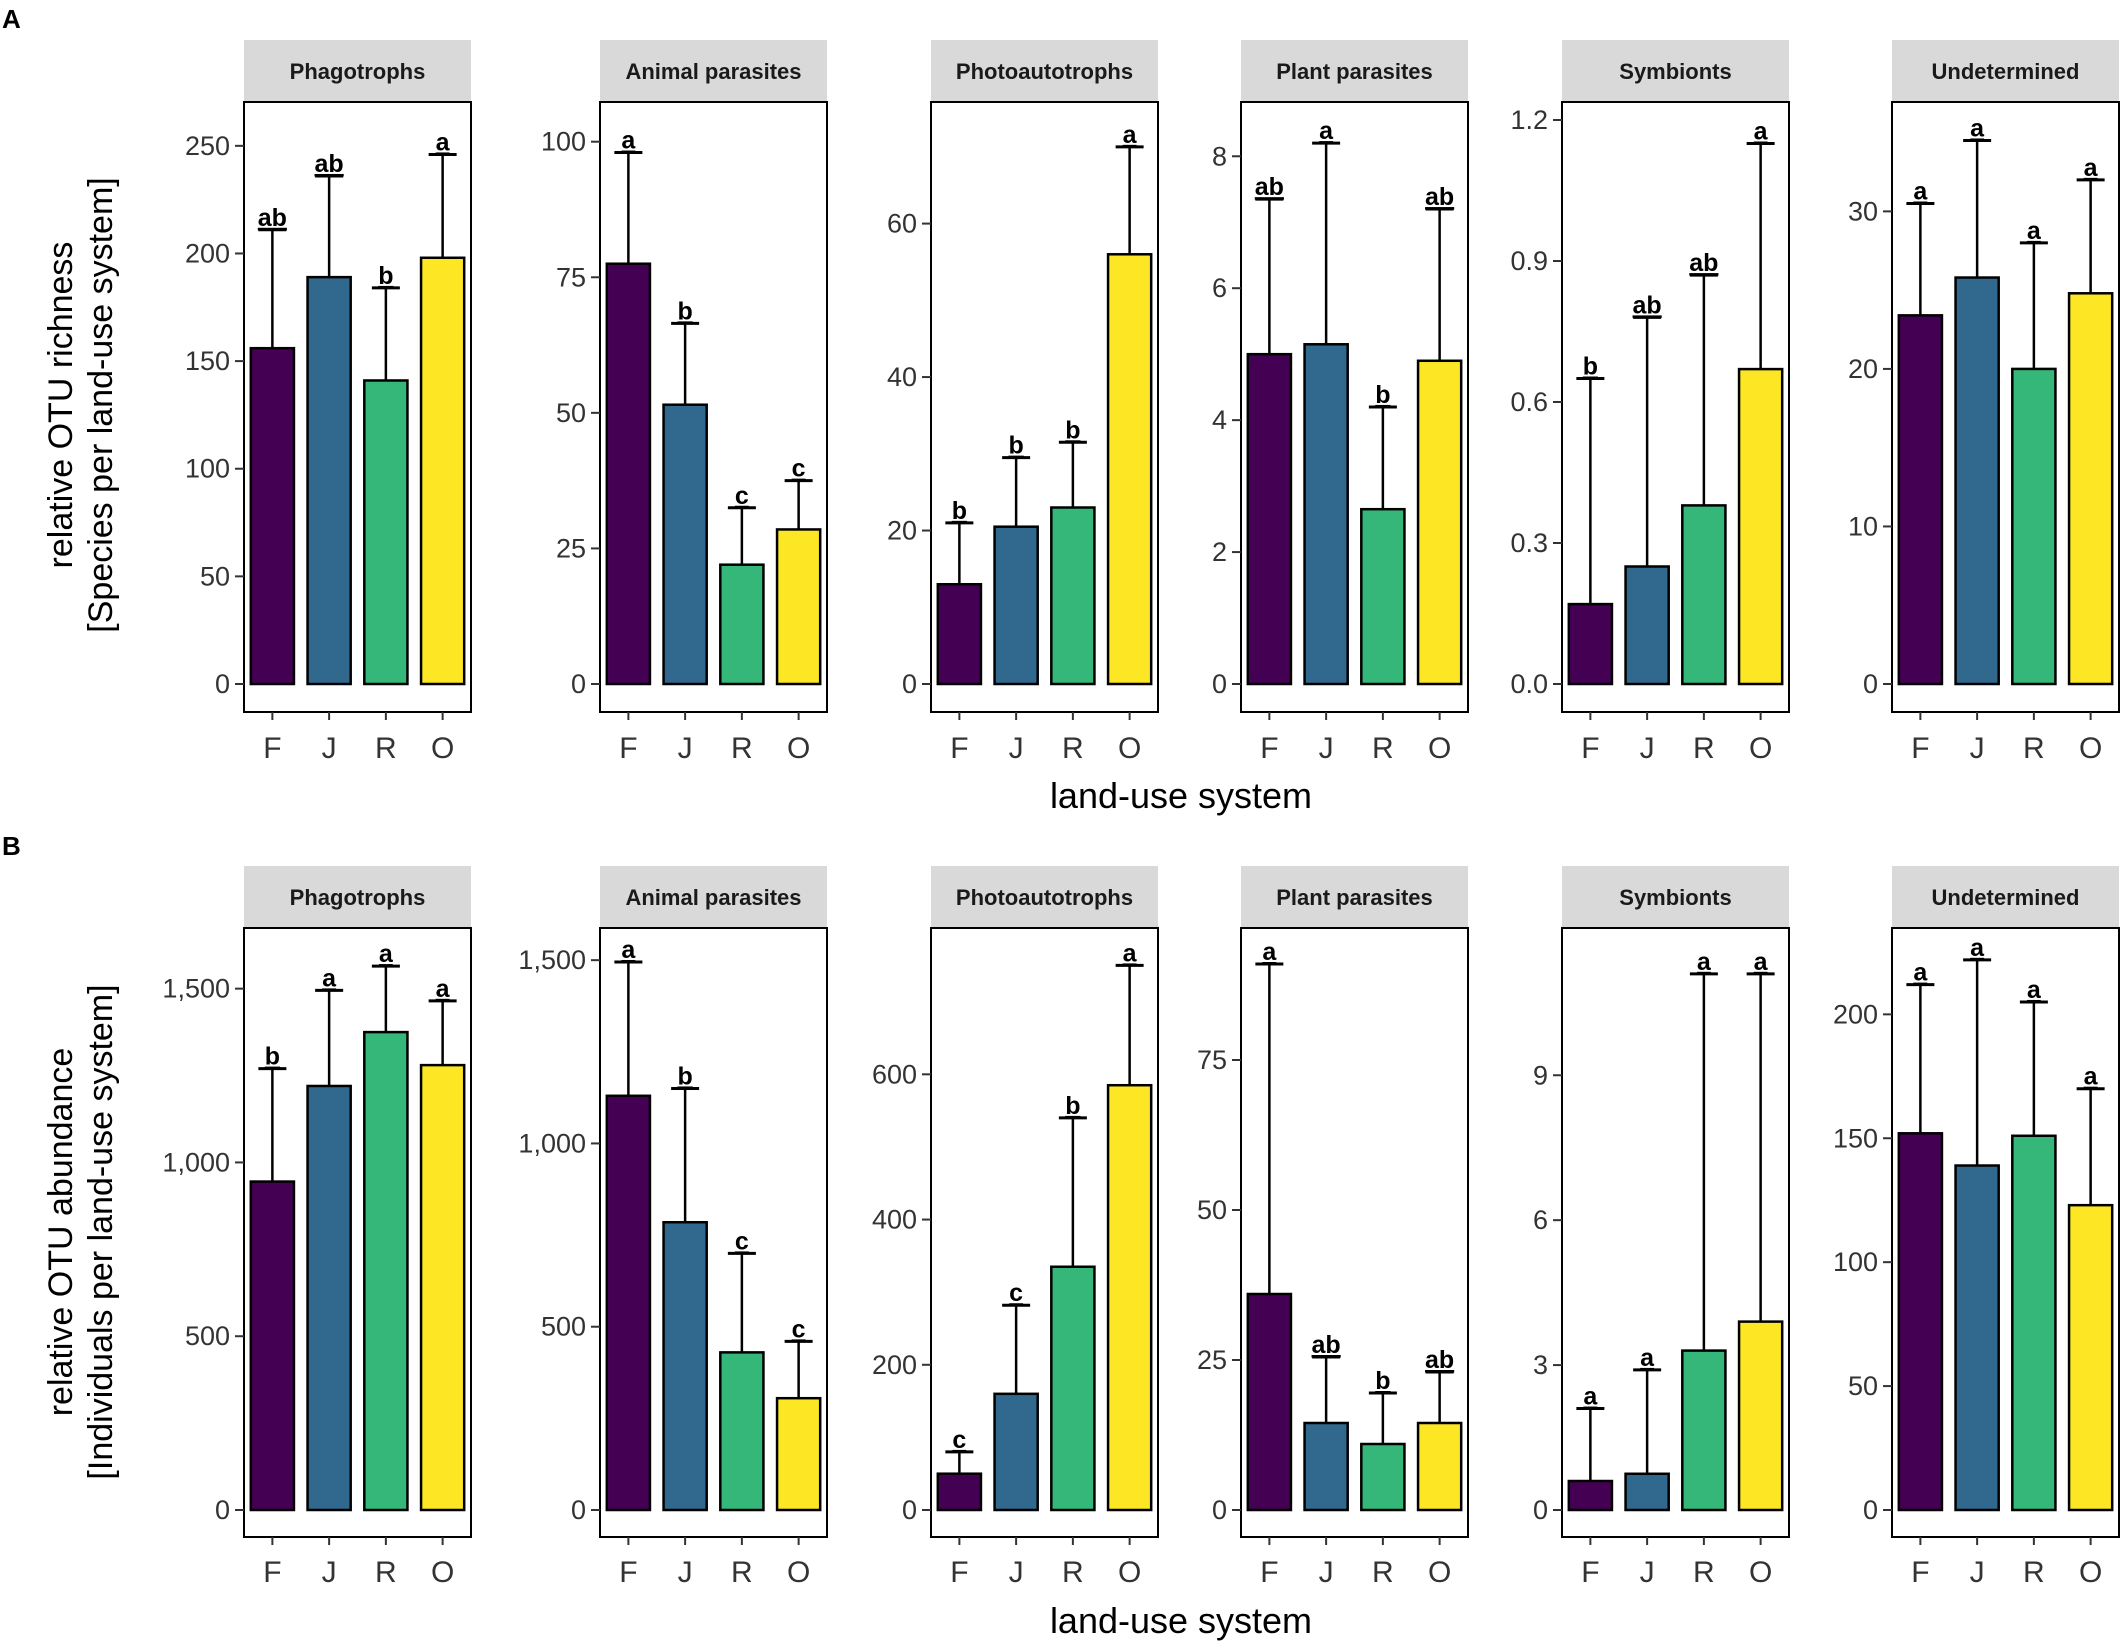 Image resolution: width=2124 pixels, height=1647 pixels. I want to click on y-tick-label: 1.2, so click(1529, 120).